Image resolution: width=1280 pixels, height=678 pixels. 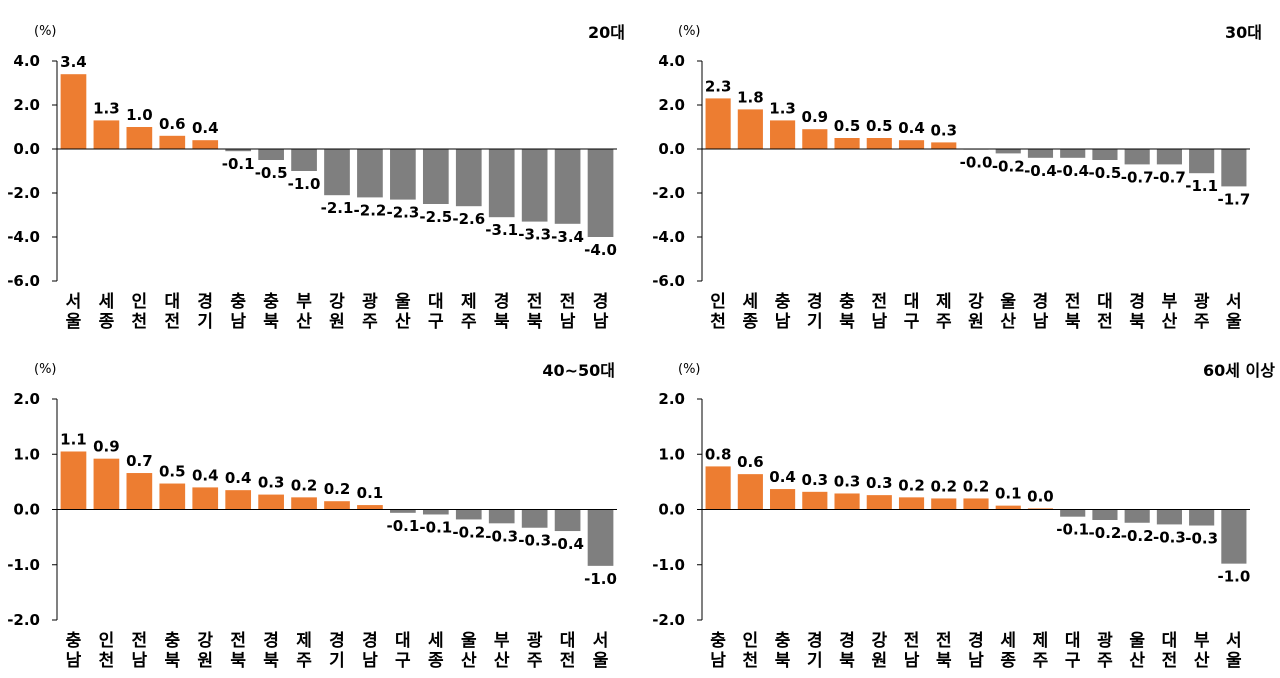 I want to click on data-label: 0.9, so click(x=106, y=447).